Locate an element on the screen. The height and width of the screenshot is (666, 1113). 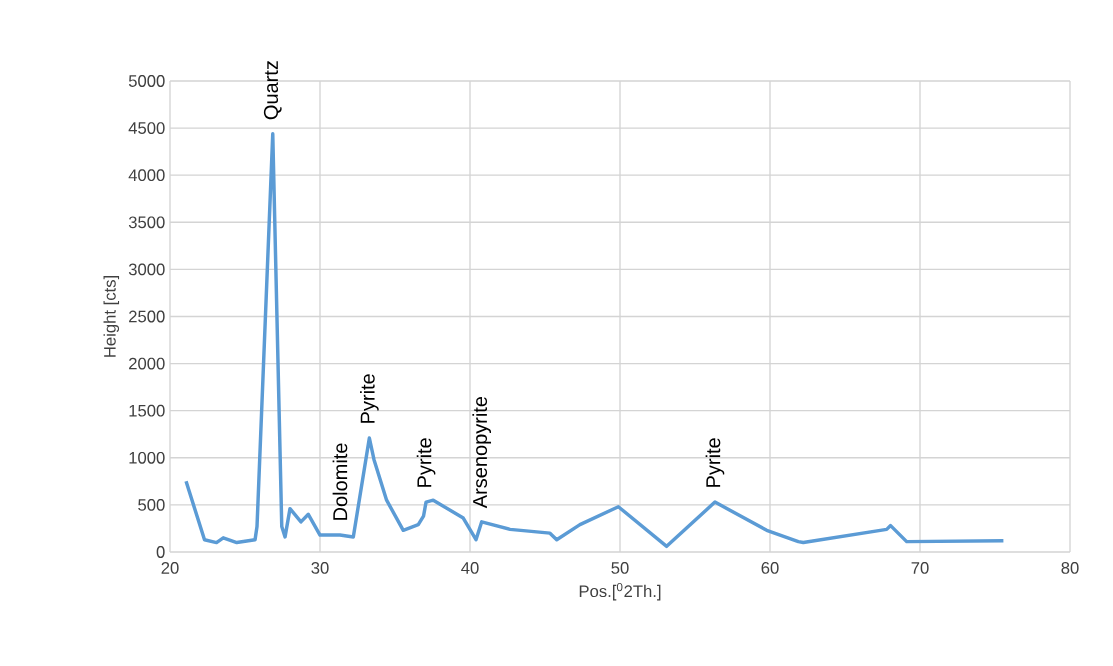
x-tick-label: 30 is located at coordinates (320, 568).